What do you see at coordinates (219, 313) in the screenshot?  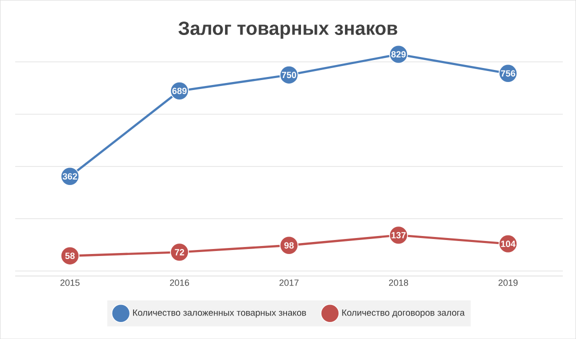 I see `legend-label: Количество заложенных товарных знаков` at bounding box center [219, 313].